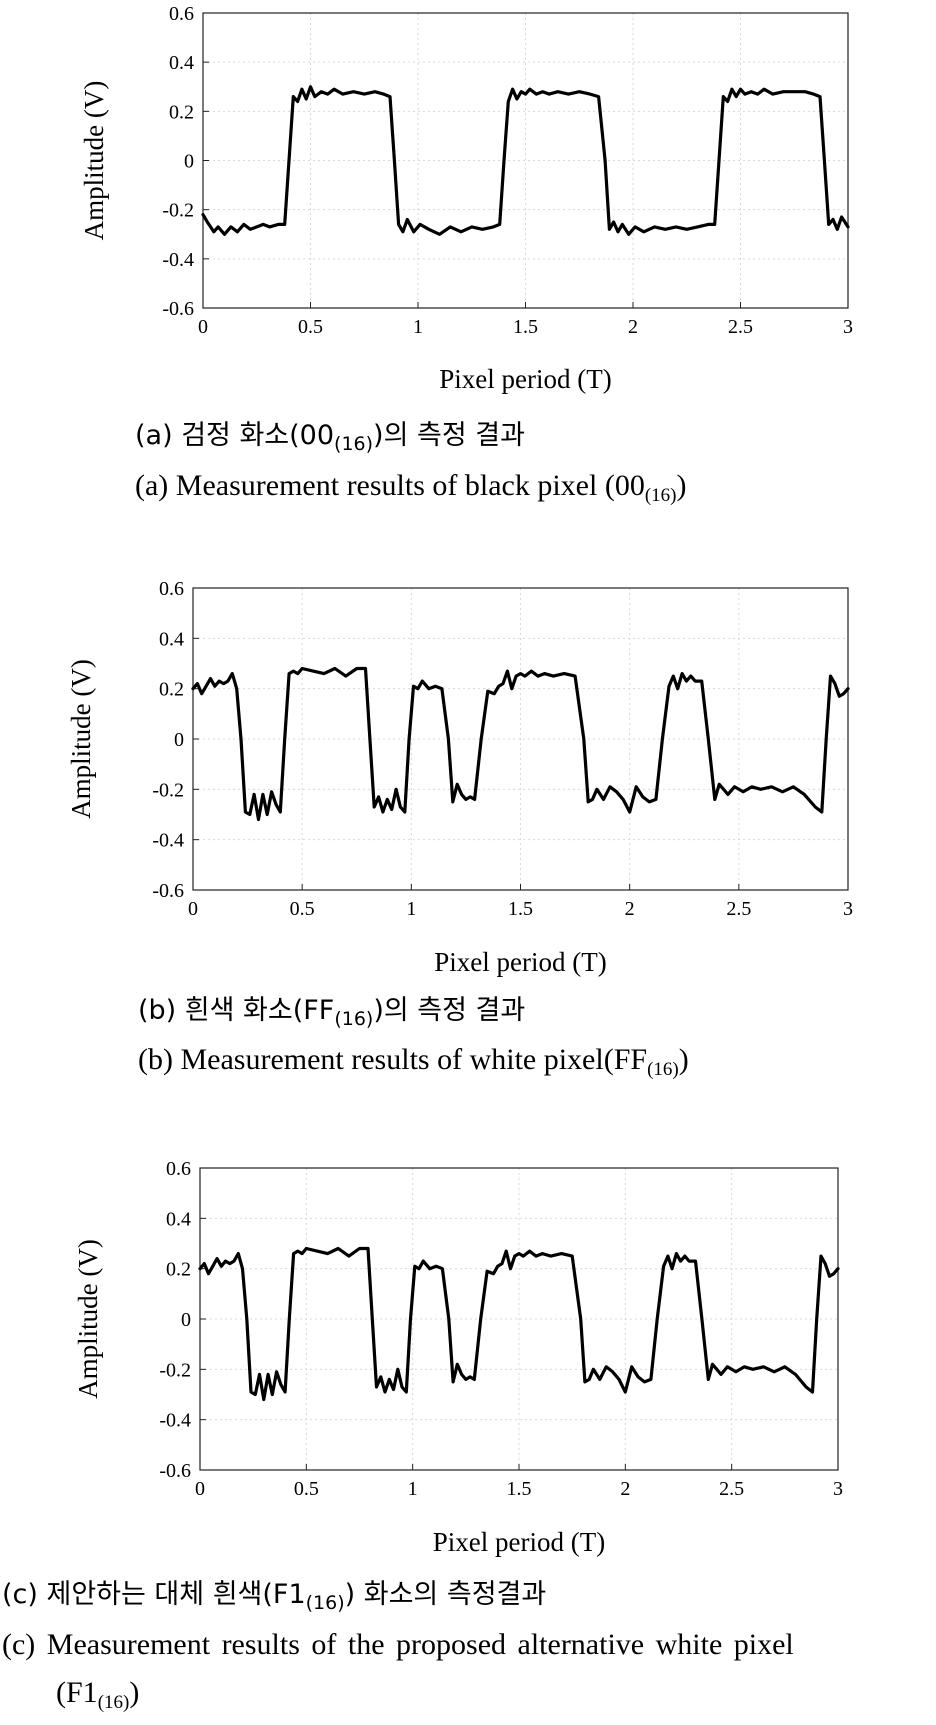  What do you see at coordinates (134, 1692) in the screenshot?
I see `caption-c-english-post: )` at bounding box center [134, 1692].